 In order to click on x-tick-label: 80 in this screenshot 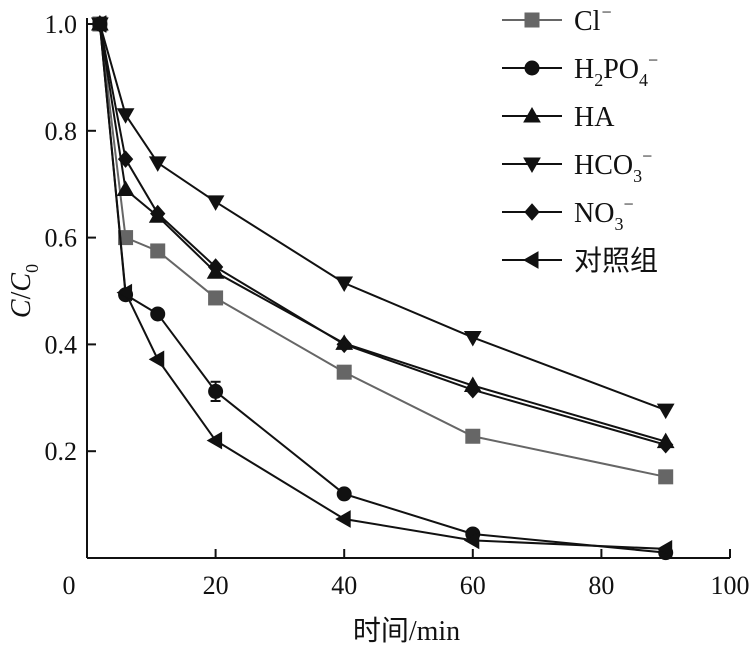, I will do `click(601, 585)`.